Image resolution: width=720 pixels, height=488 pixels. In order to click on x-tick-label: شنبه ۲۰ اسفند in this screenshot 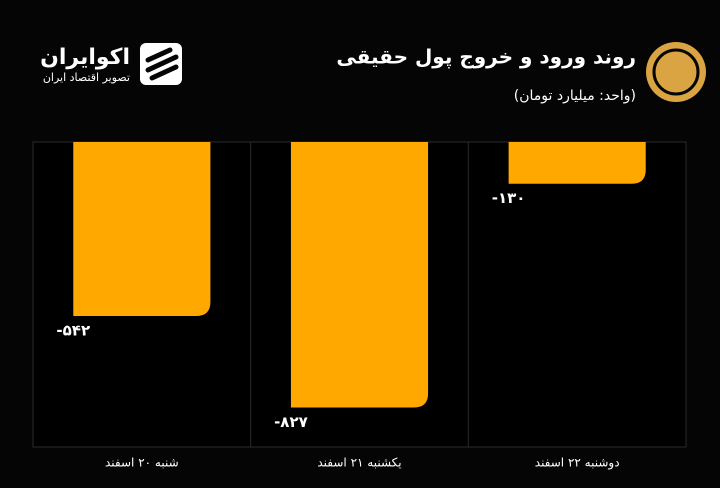, I will do `click(142, 463)`.